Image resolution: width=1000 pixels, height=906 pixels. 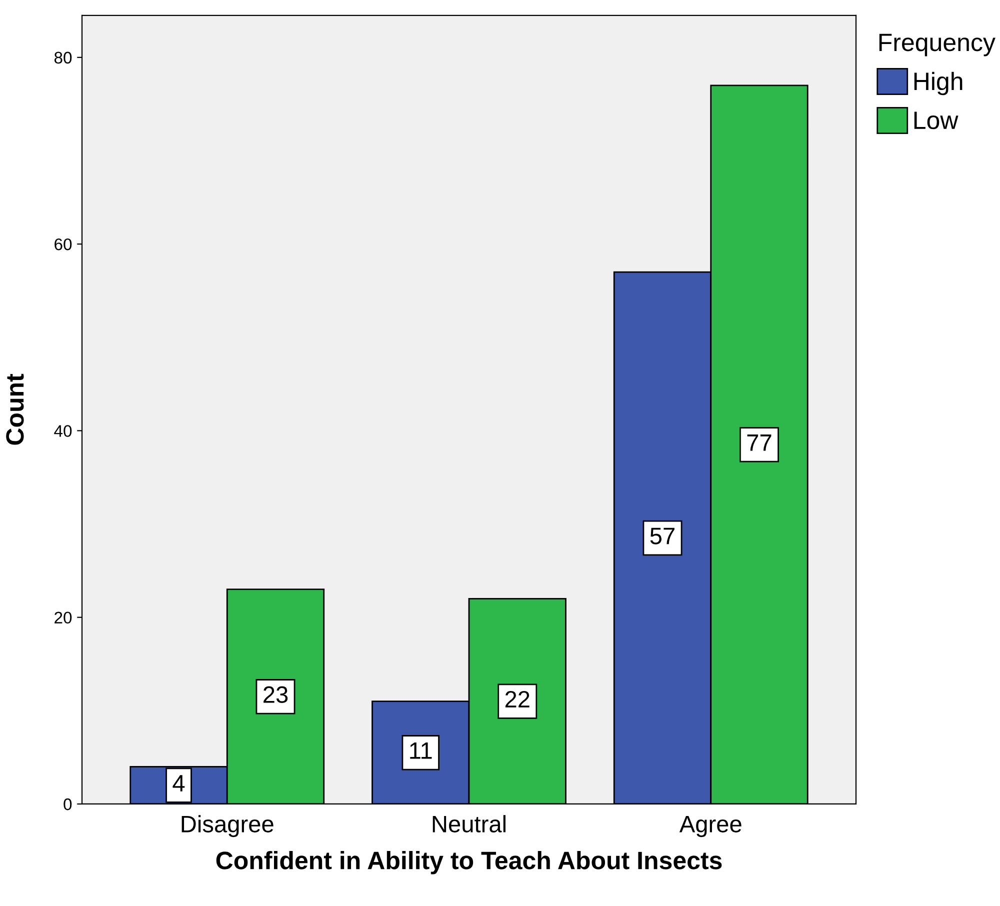 I want to click on legend-label: High, so click(x=938, y=84).